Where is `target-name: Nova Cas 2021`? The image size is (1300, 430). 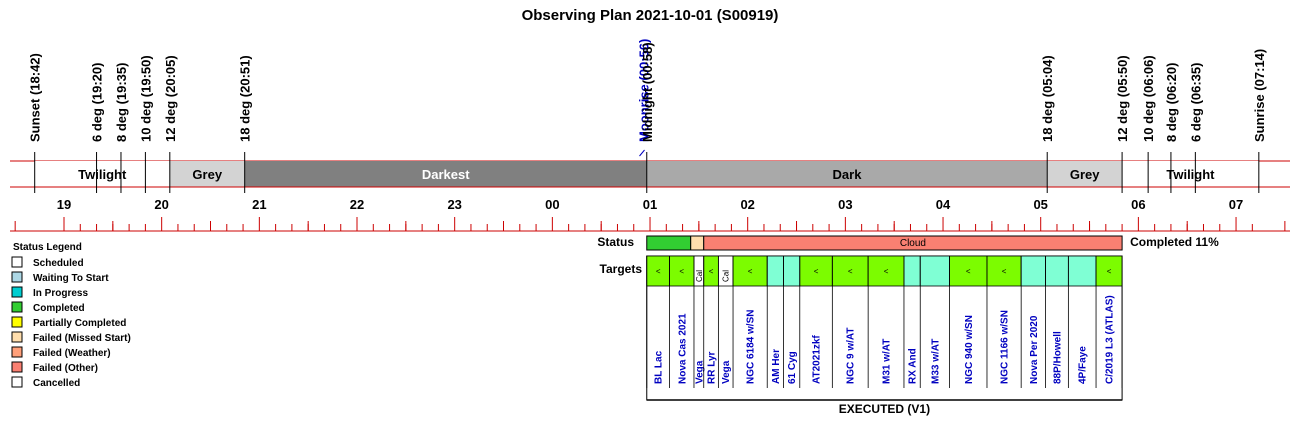
target-name: Nova Cas 2021 is located at coordinates (682, 348).